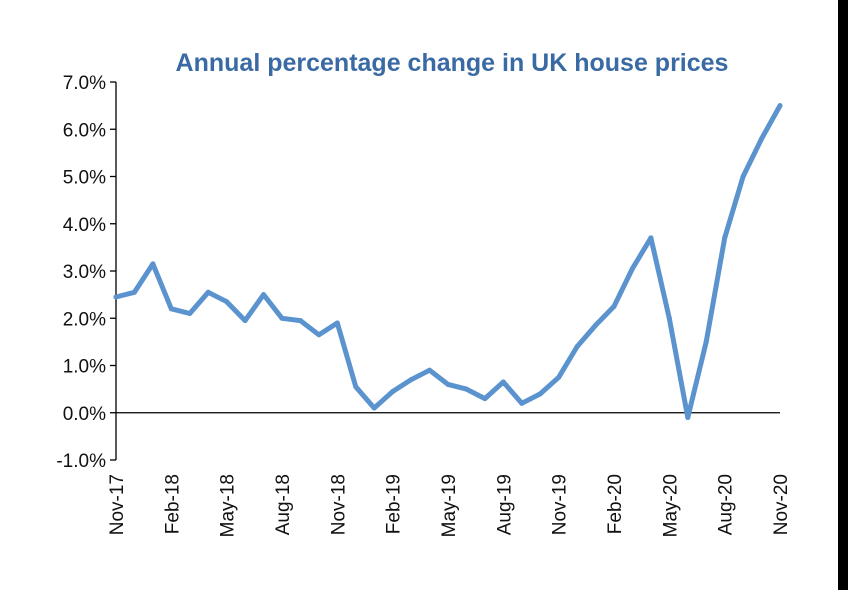 Image resolution: width=848 pixels, height=595 pixels. Describe the element at coordinates (560, 504) in the screenshot. I see `x-tick-label: Nov-19` at that location.